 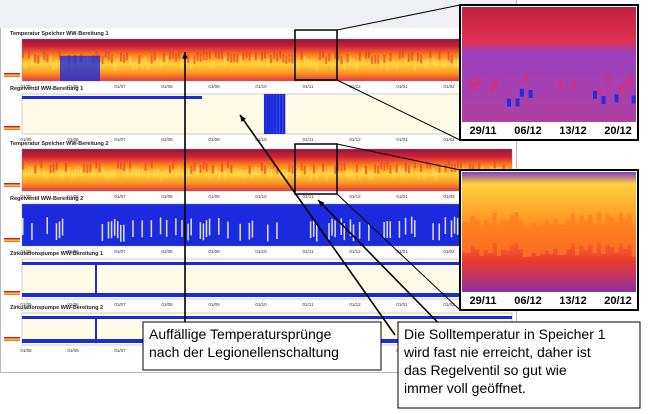 What do you see at coordinates (96, 329) in the screenshot?
I see `heatmap-band` at bounding box center [96, 329].